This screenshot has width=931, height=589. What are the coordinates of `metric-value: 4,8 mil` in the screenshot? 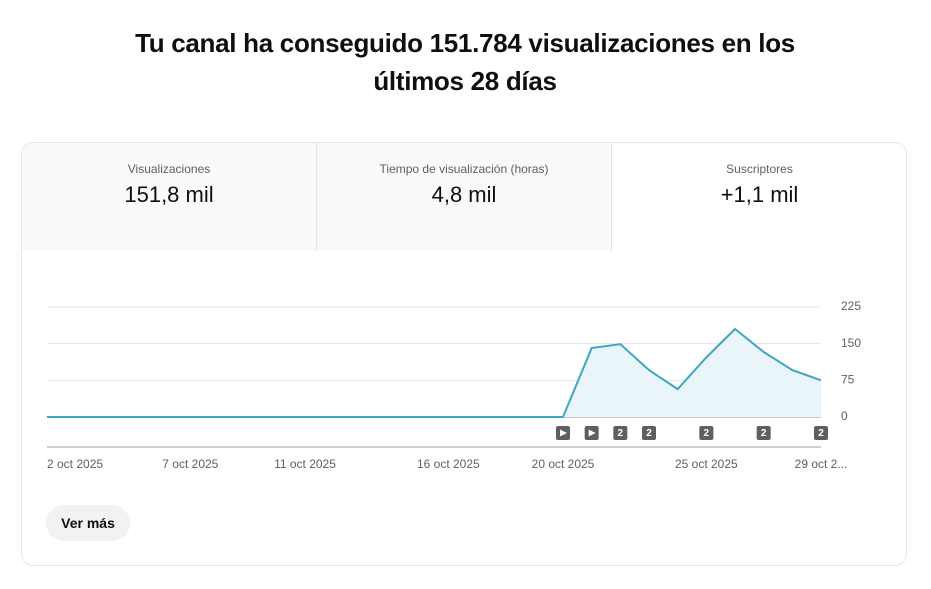 It's located at (464, 194).